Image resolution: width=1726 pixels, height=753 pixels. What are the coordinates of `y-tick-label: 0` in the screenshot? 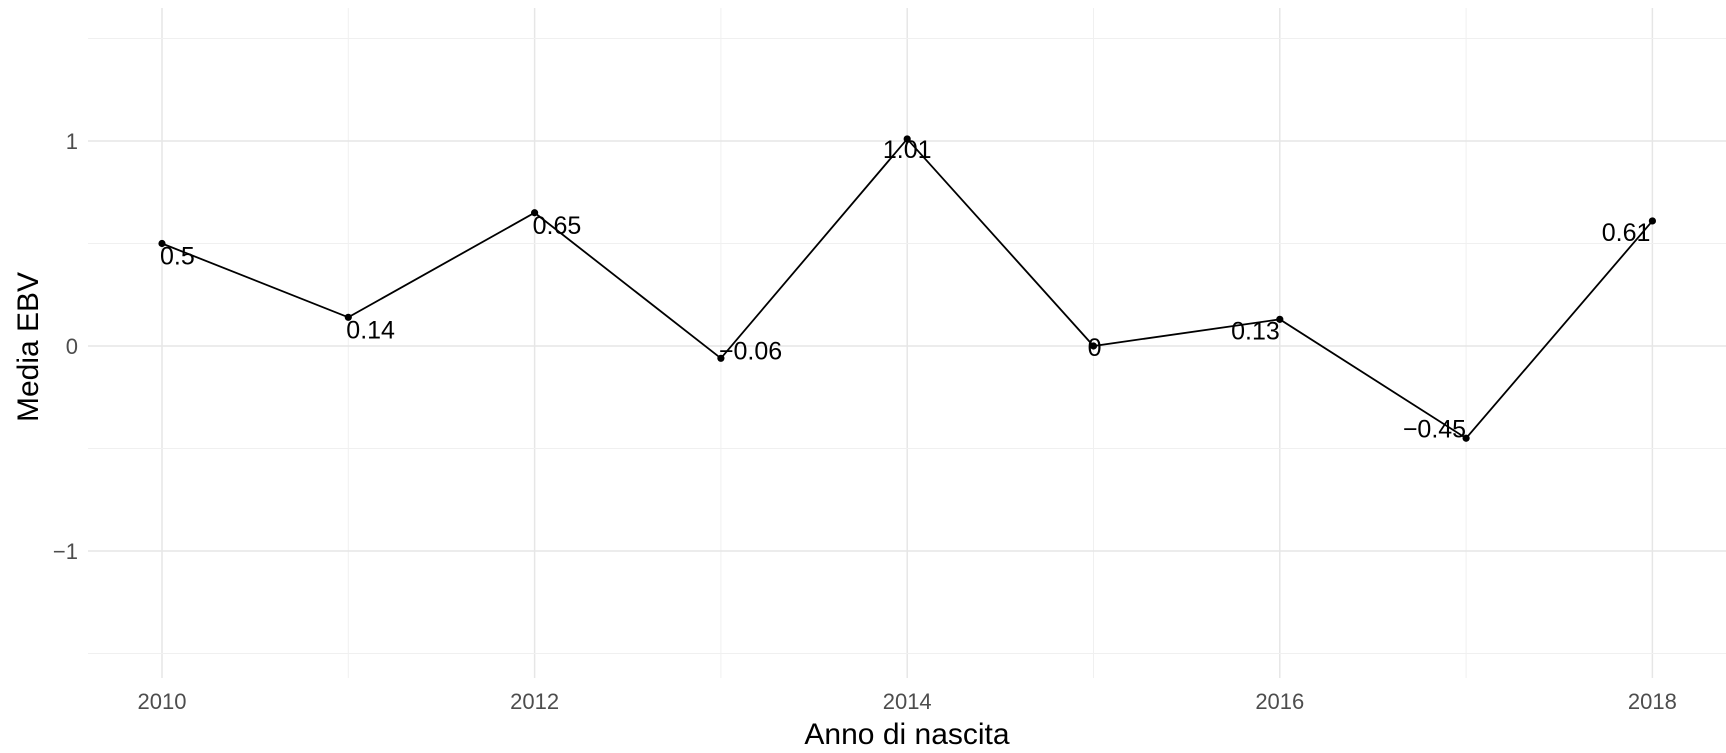 It's located at (72, 346).